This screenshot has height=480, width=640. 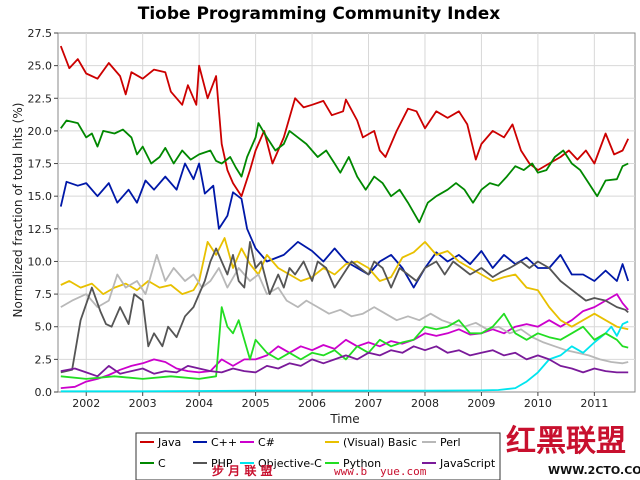 I want to click on legend-label-objective-c: Objective-C, so click(x=290, y=463).